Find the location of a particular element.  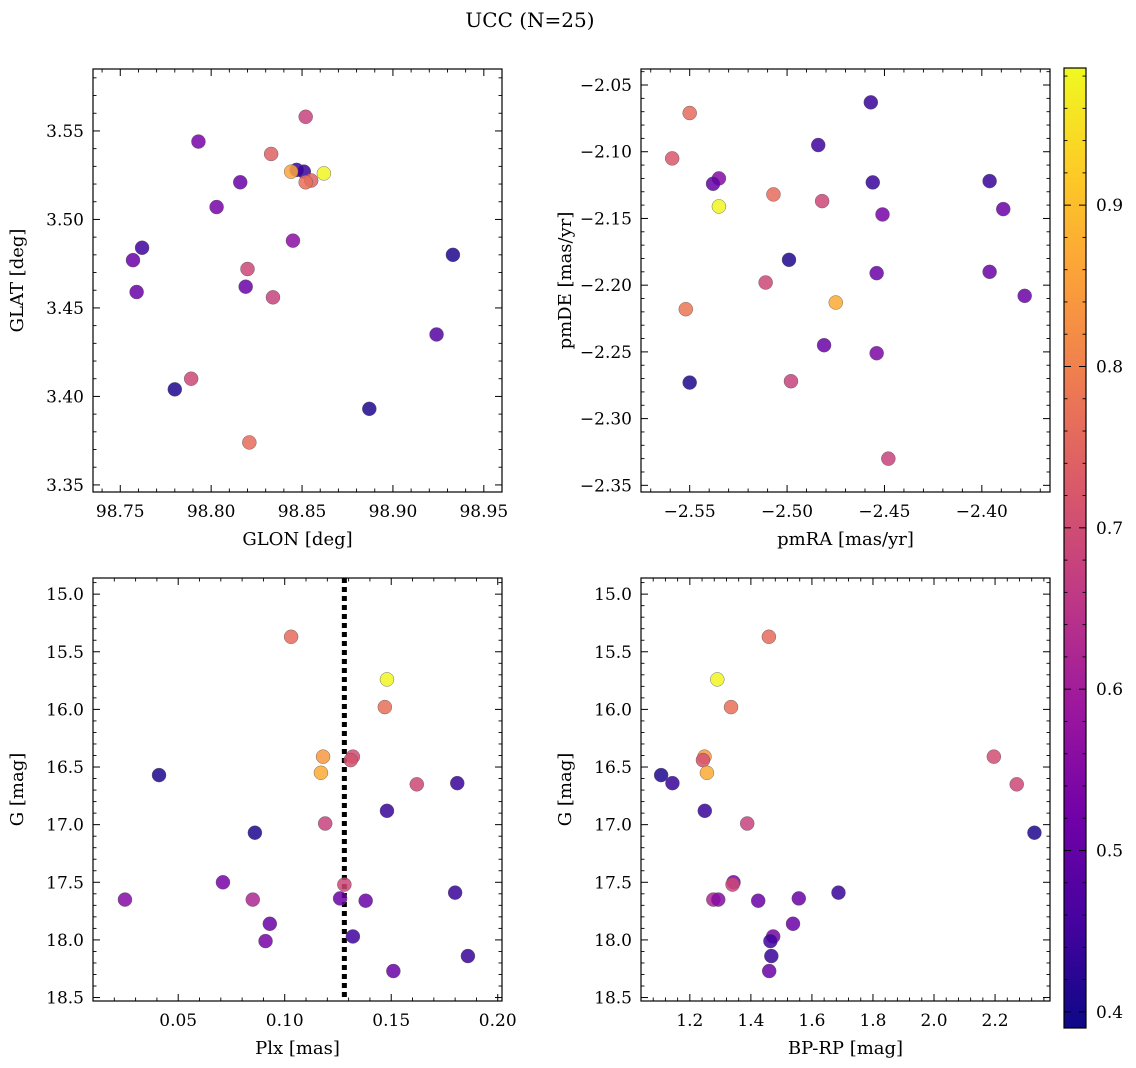

y-axis-label: pmDE [mas/yr] is located at coordinates (565, 281).